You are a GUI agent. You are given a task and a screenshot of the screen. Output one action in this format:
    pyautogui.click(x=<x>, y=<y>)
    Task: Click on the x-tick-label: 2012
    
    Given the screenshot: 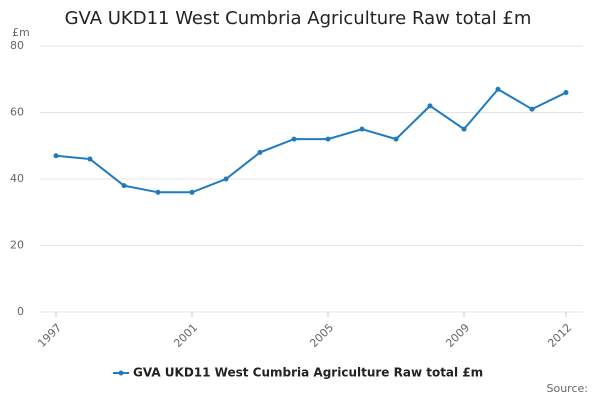 What is the action you would take?
    pyautogui.click(x=559, y=335)
    